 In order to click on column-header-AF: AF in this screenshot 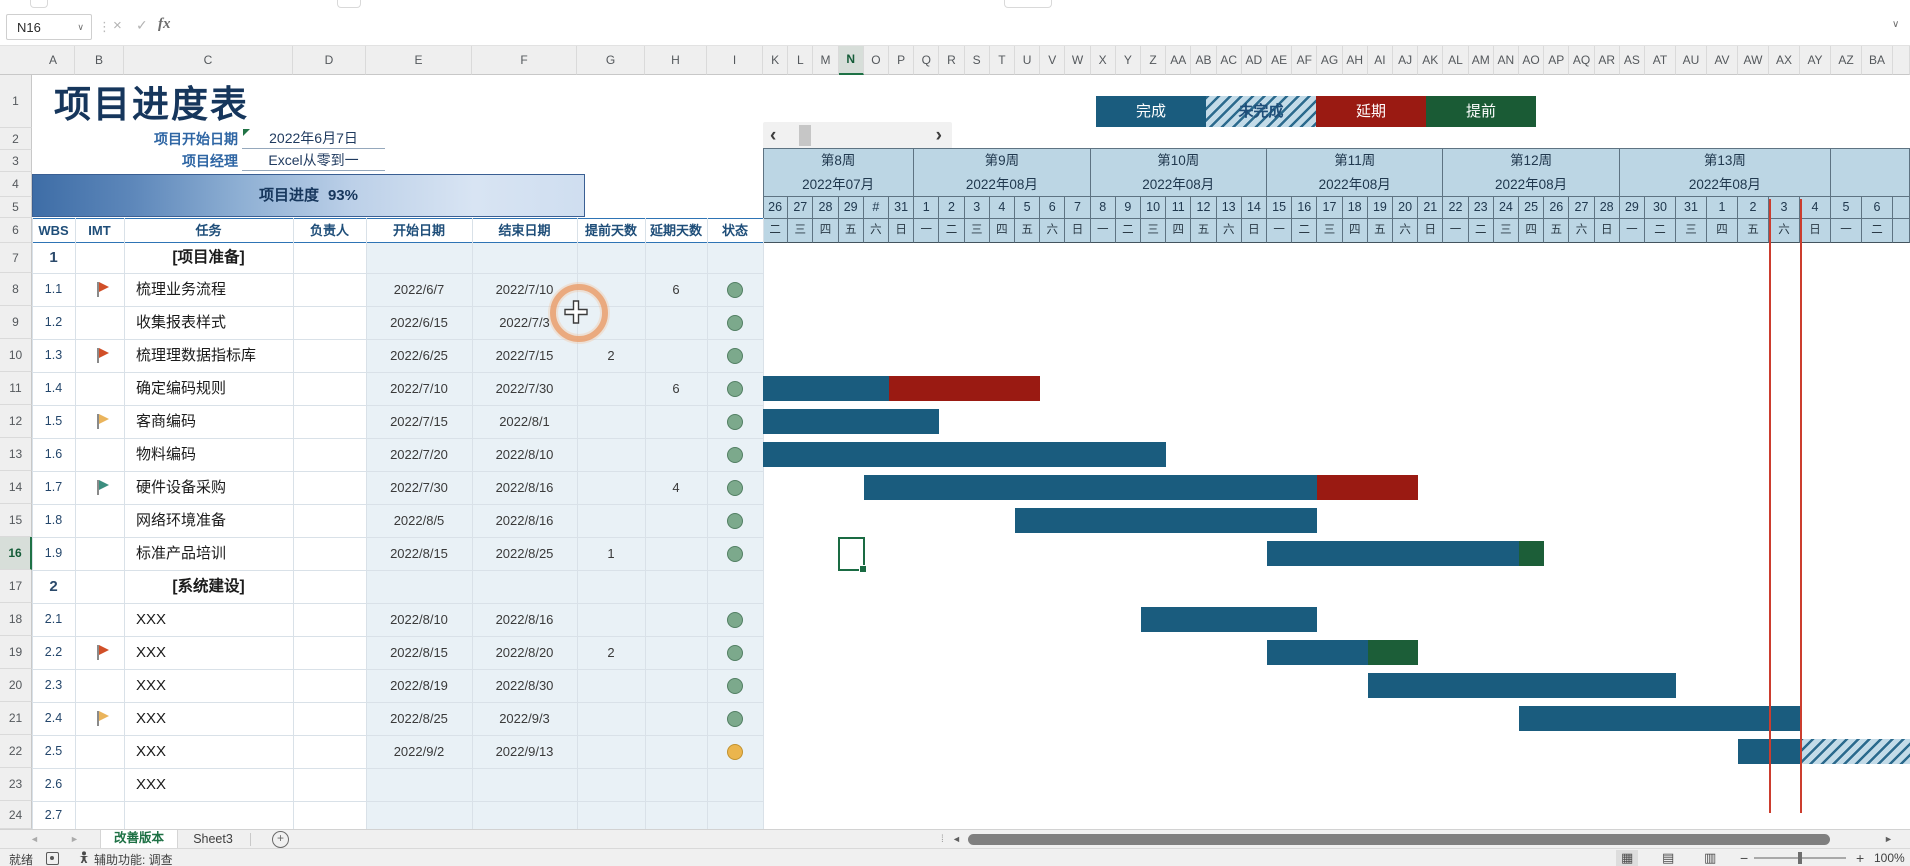, I will do `click(1305, 60)`.